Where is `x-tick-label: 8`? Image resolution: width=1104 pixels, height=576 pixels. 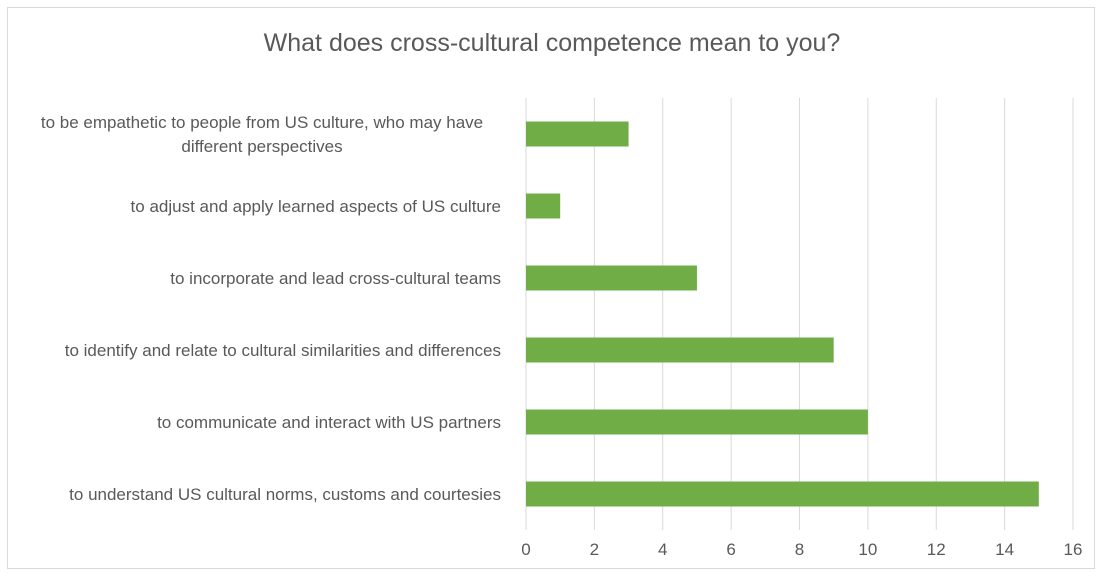 x-tick-label: 8 is located at coordinates (799, 549).